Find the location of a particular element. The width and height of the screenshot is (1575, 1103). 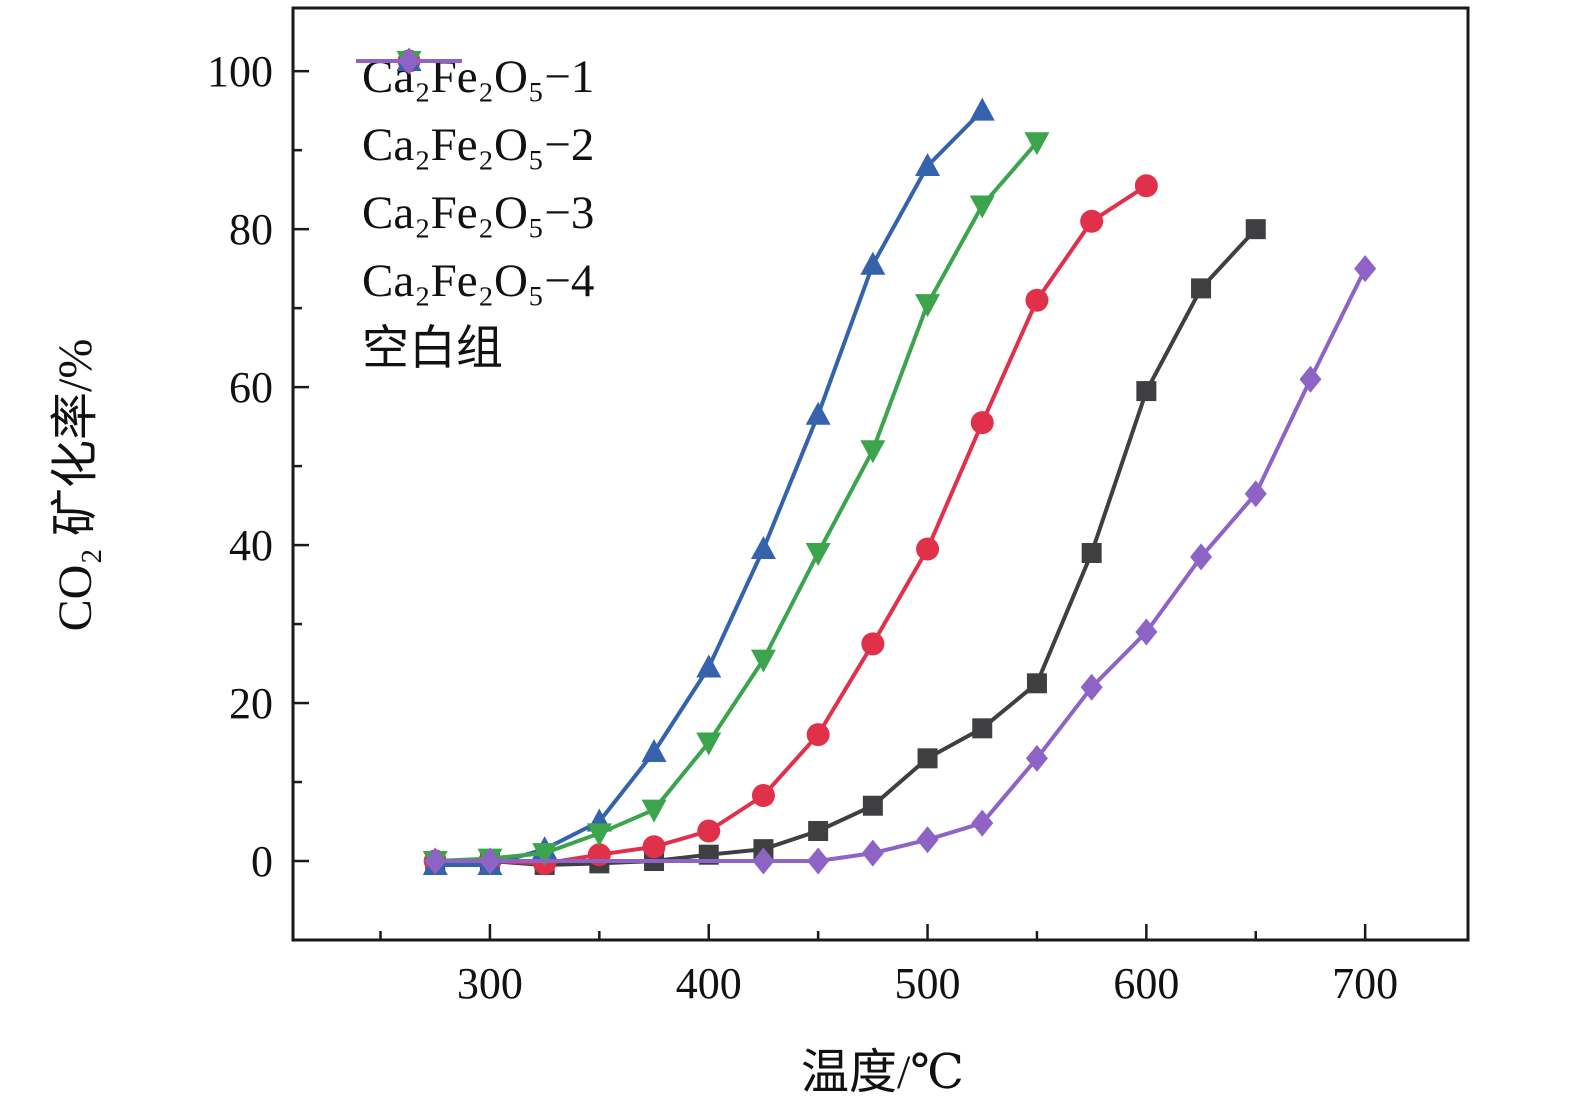

x-tick-label: 500 is located at coordinates (928, 983).